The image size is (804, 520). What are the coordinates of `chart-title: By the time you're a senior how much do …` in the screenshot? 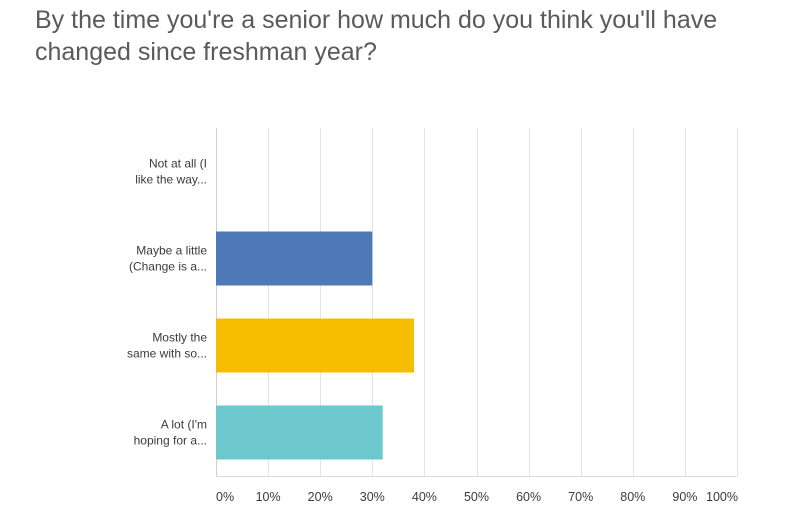 It's located at (376, 36).